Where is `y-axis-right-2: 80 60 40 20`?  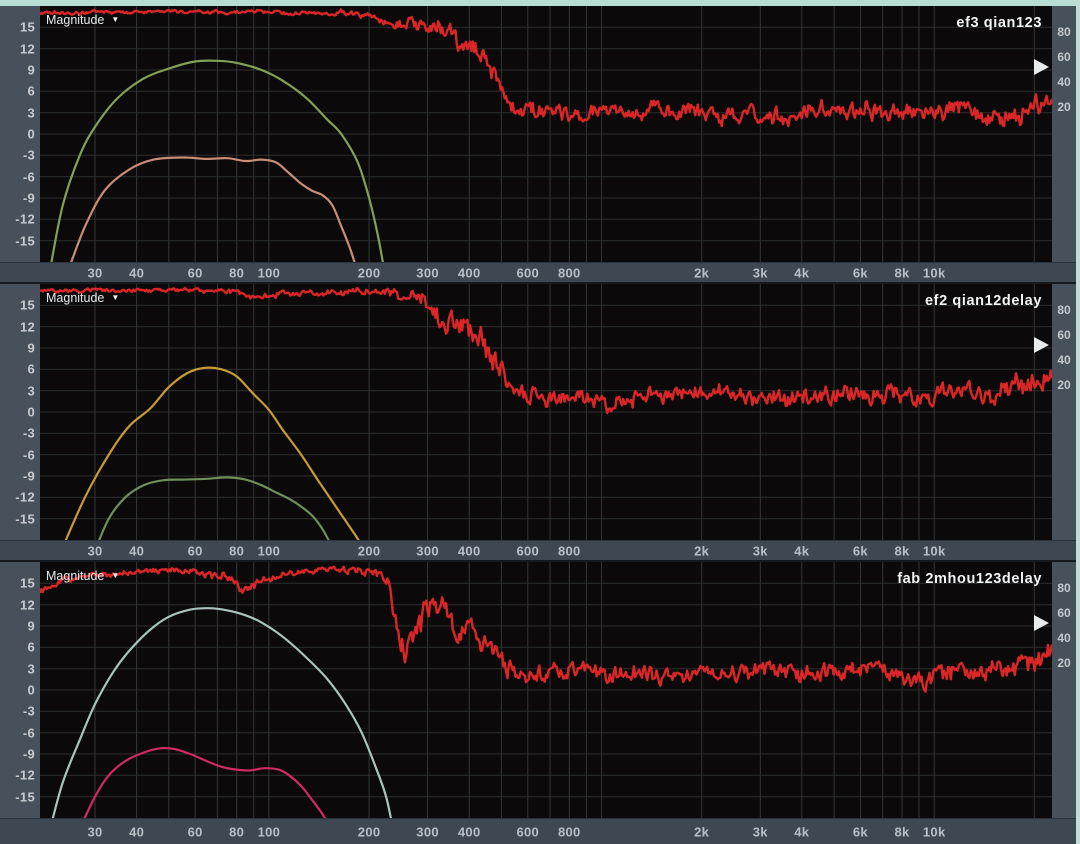 y-axis-right-2: 80 60 40 20 is located at coordinates (1064, 412).